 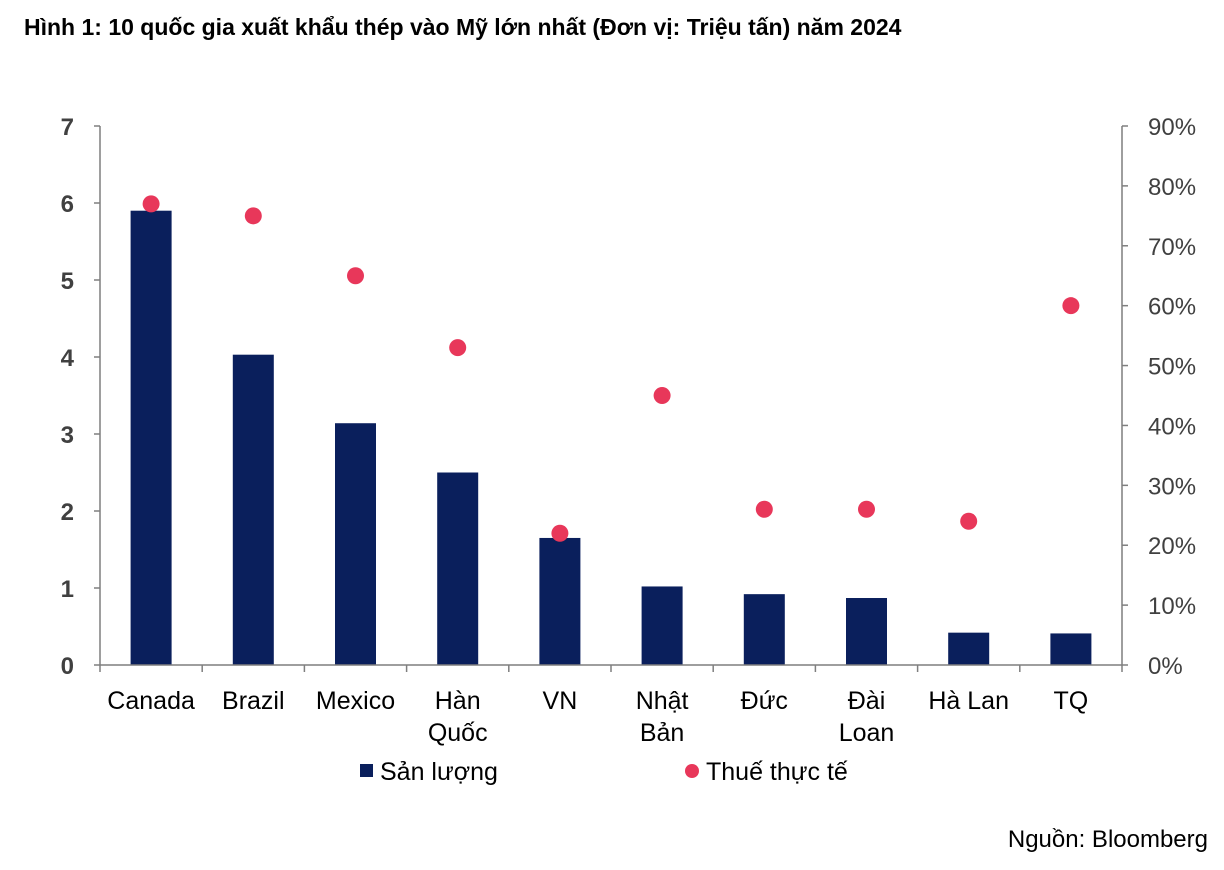 What do you see at coordinates (1172, 187) in the screenshot?
I see `y2-tick-label: 80%` at bounding box center [1172, 187].